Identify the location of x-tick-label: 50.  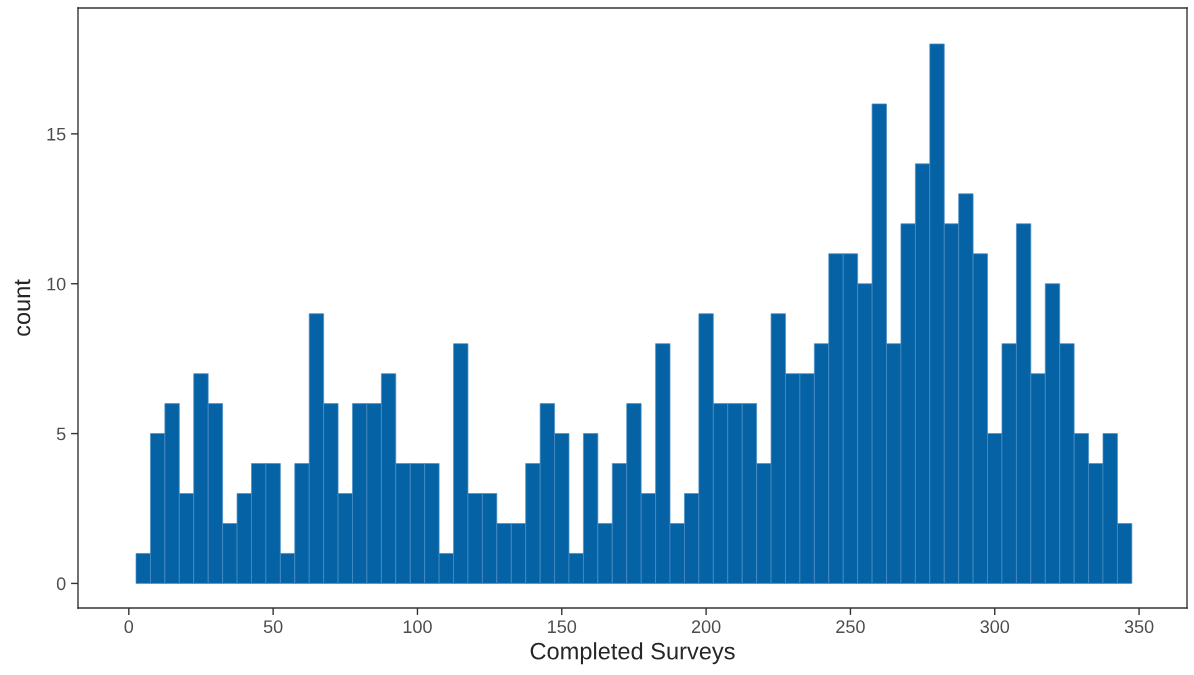
(273, 627).